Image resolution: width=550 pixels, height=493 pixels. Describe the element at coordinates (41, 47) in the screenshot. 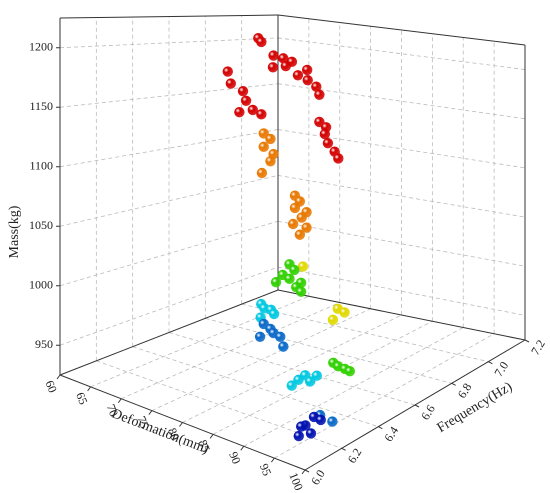

I see `z-tick-label: 1200` at that location.